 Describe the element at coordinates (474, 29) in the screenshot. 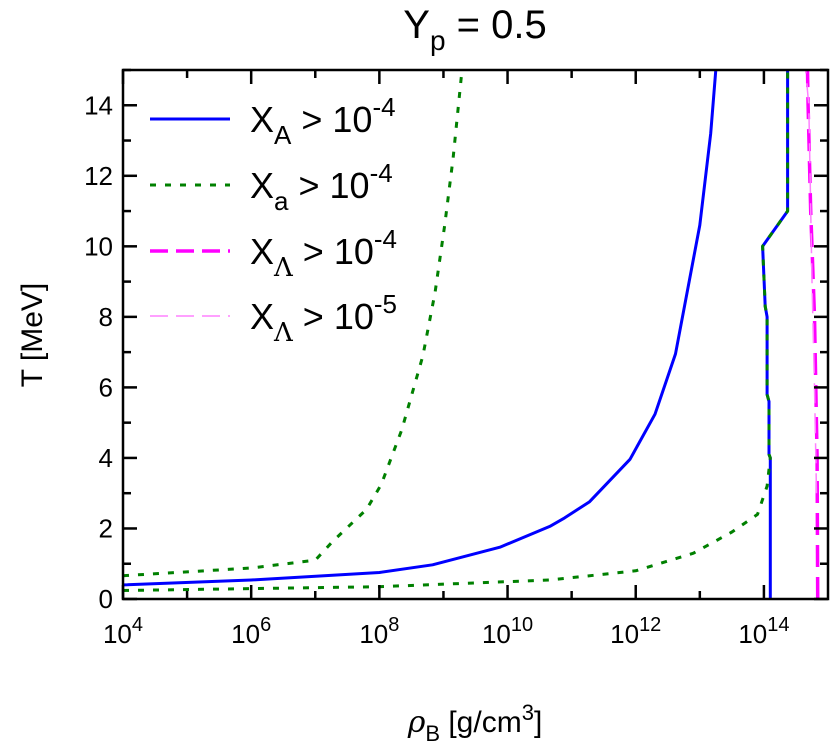

I see `chart-title: Yp = 0.5` at that location.